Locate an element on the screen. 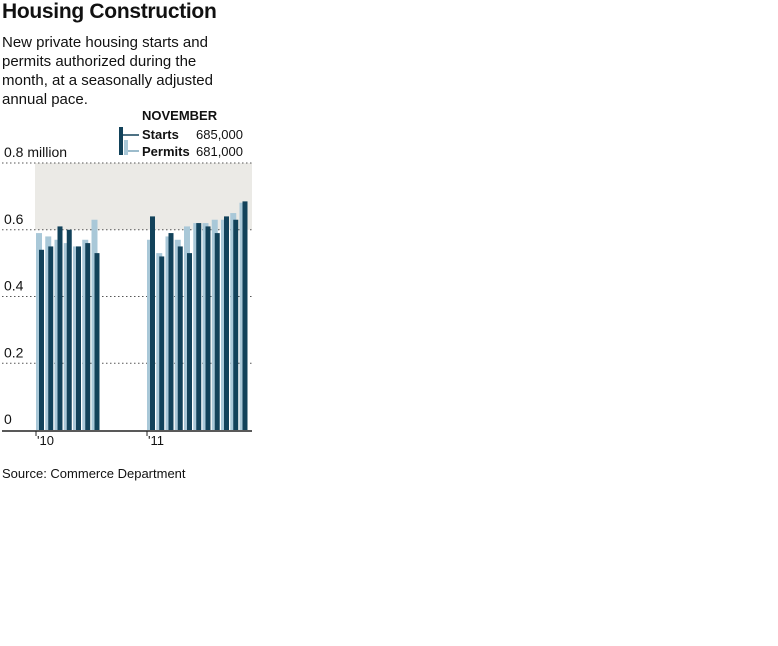 The width and height of the screenshot is (778, 646). y-tick-label: 0.4 is located at coordinates (14, 286).